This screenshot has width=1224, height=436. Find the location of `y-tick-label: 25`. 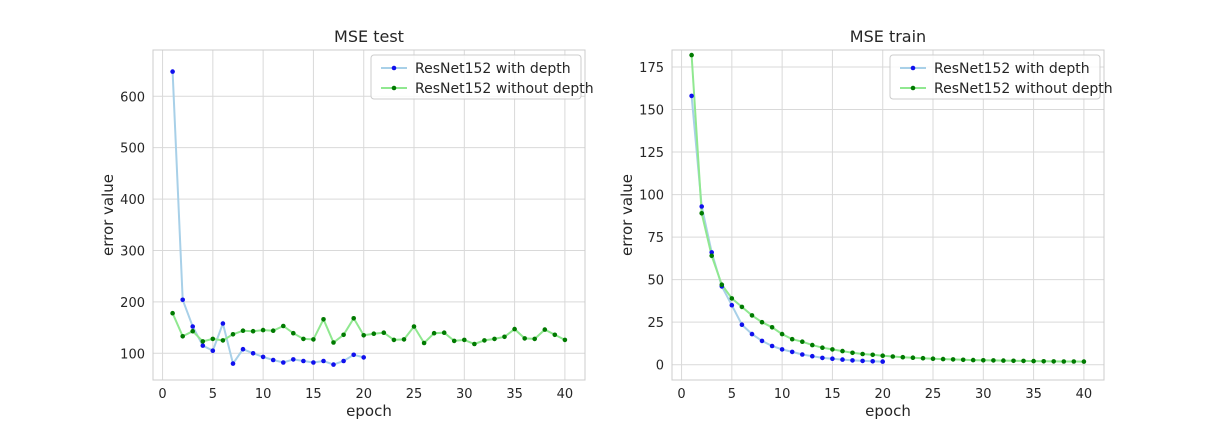

y-tick-label: 25 is located at coordinates (655, 323).